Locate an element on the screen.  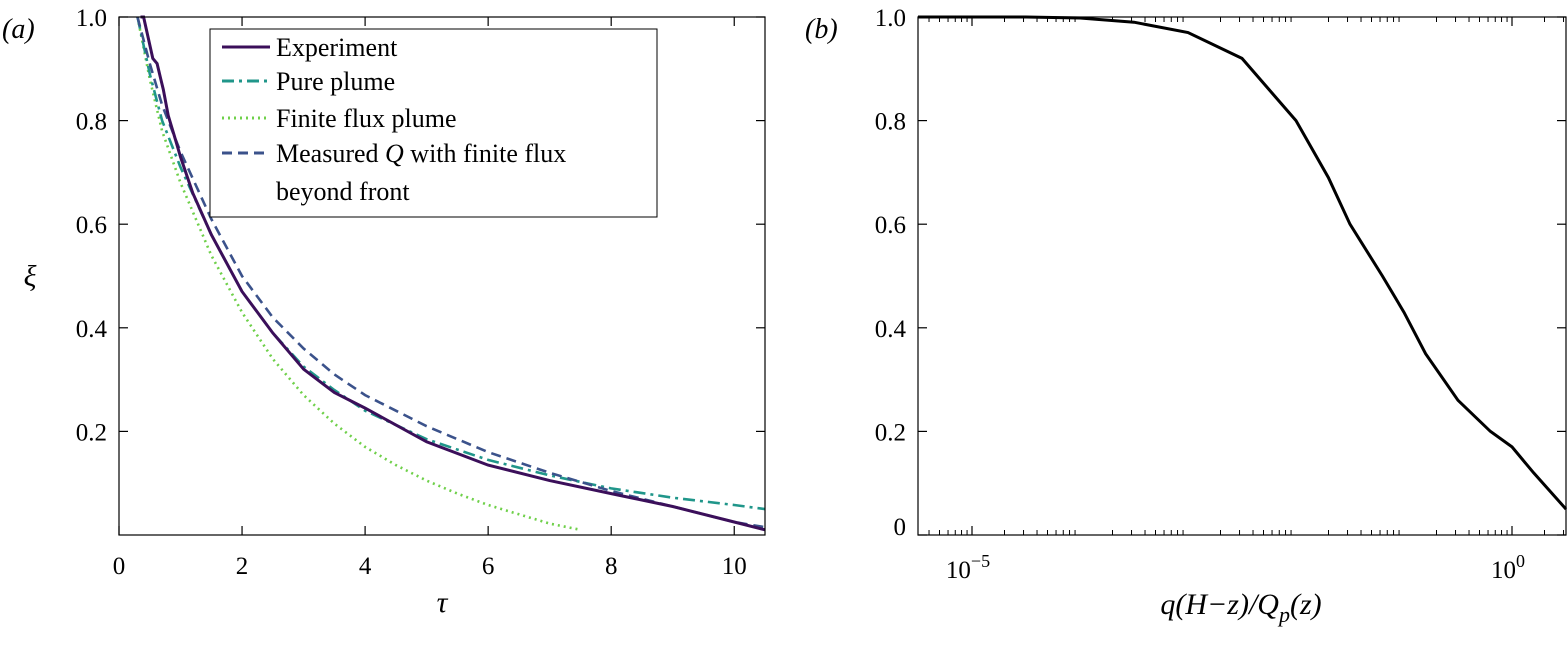
y-tick-label-0.4: 0.4 is located at coordinates (92, 329).